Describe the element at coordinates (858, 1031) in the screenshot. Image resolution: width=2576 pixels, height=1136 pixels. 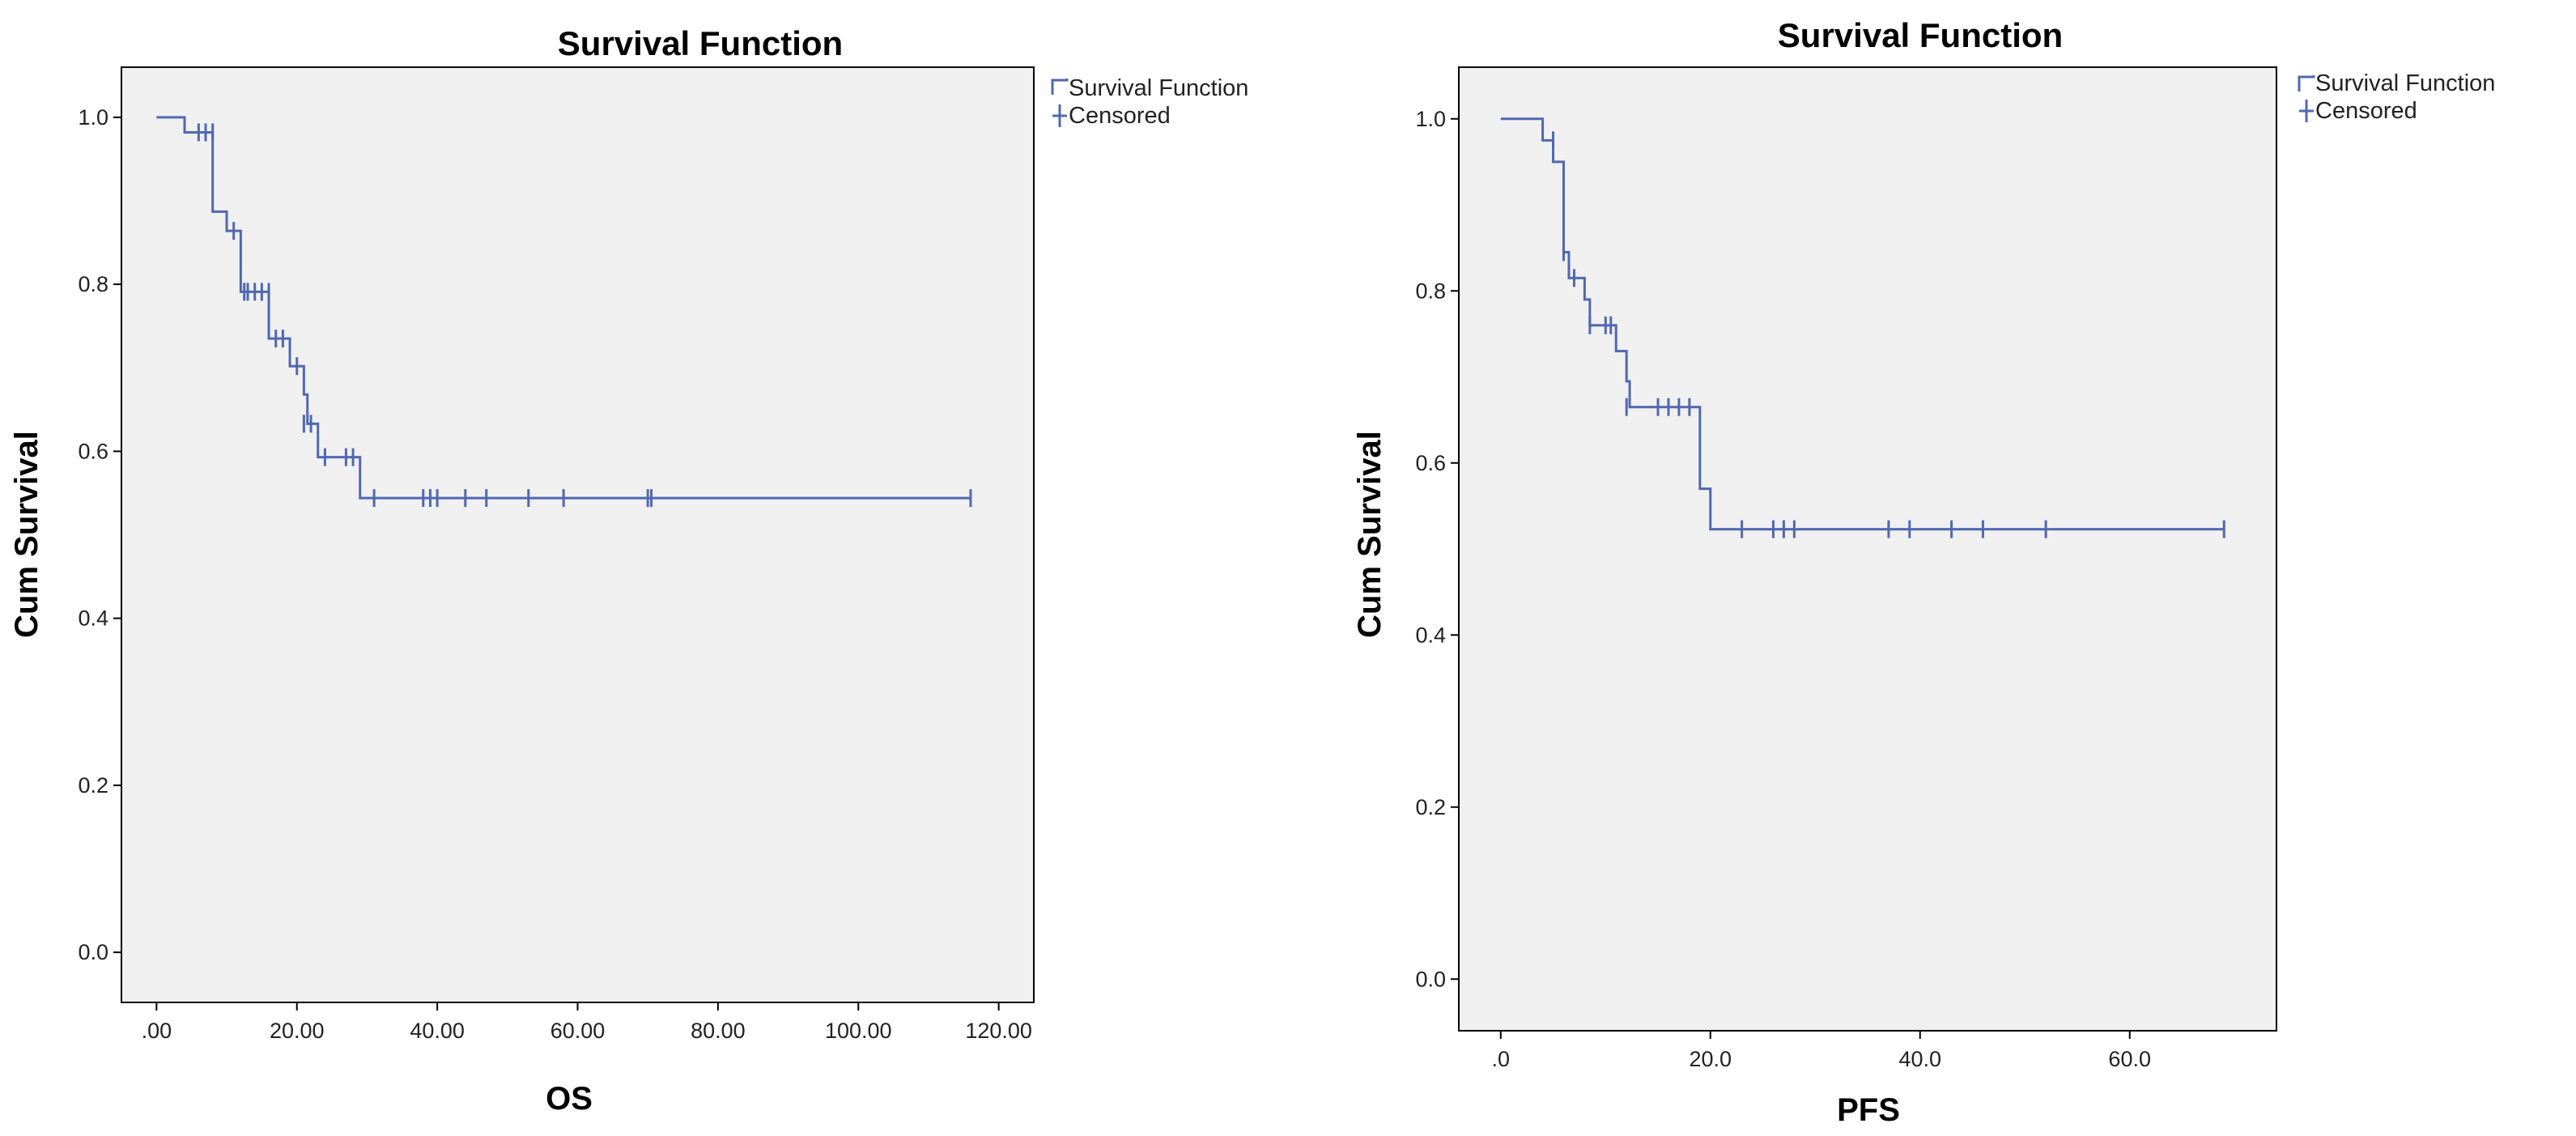
I see `x-tick-label: 100.00` at that location.